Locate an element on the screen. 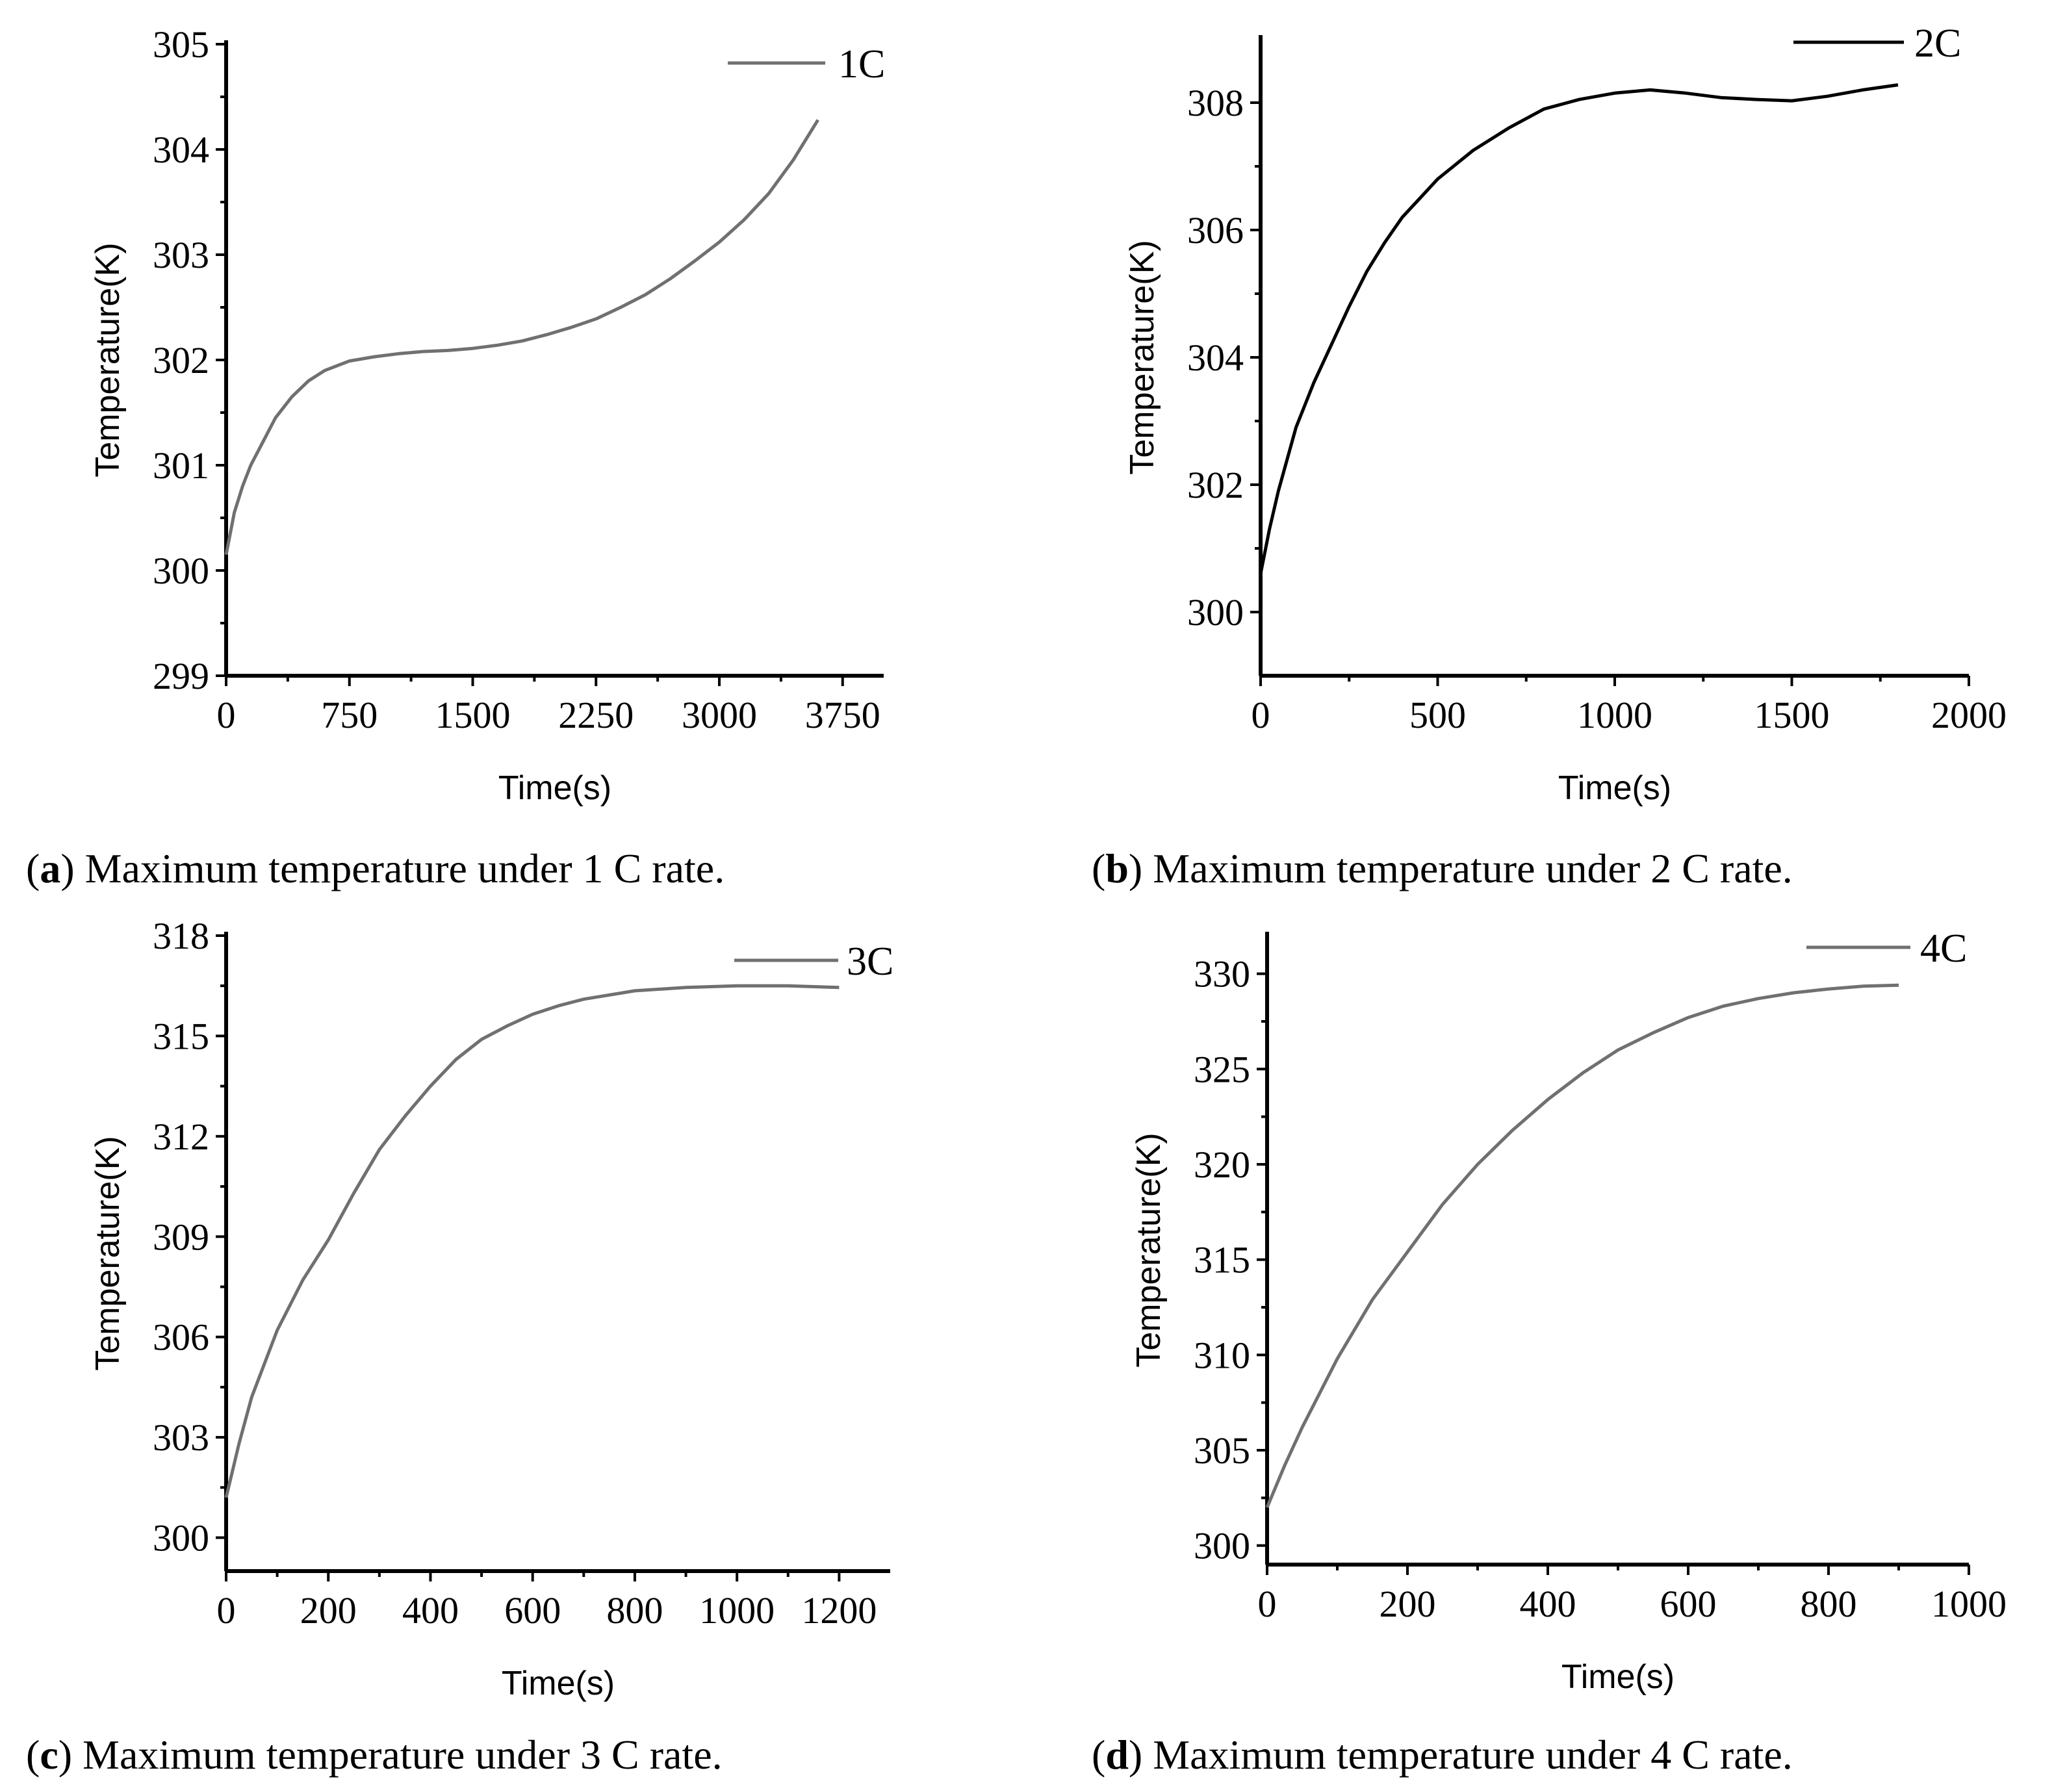 The height and width of the screenshot is (1792, 2054). y-tick-label: 325 is located at coordinates (1222, 1069).